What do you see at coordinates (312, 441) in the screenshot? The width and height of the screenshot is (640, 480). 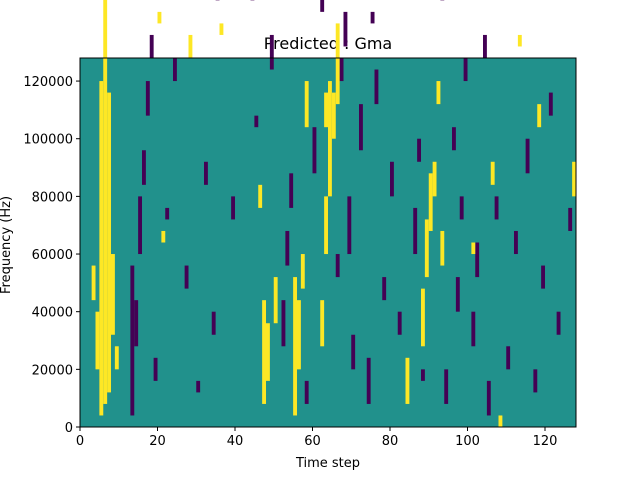 I see `x-tick-label: 60` at bounding box center [312, 441].